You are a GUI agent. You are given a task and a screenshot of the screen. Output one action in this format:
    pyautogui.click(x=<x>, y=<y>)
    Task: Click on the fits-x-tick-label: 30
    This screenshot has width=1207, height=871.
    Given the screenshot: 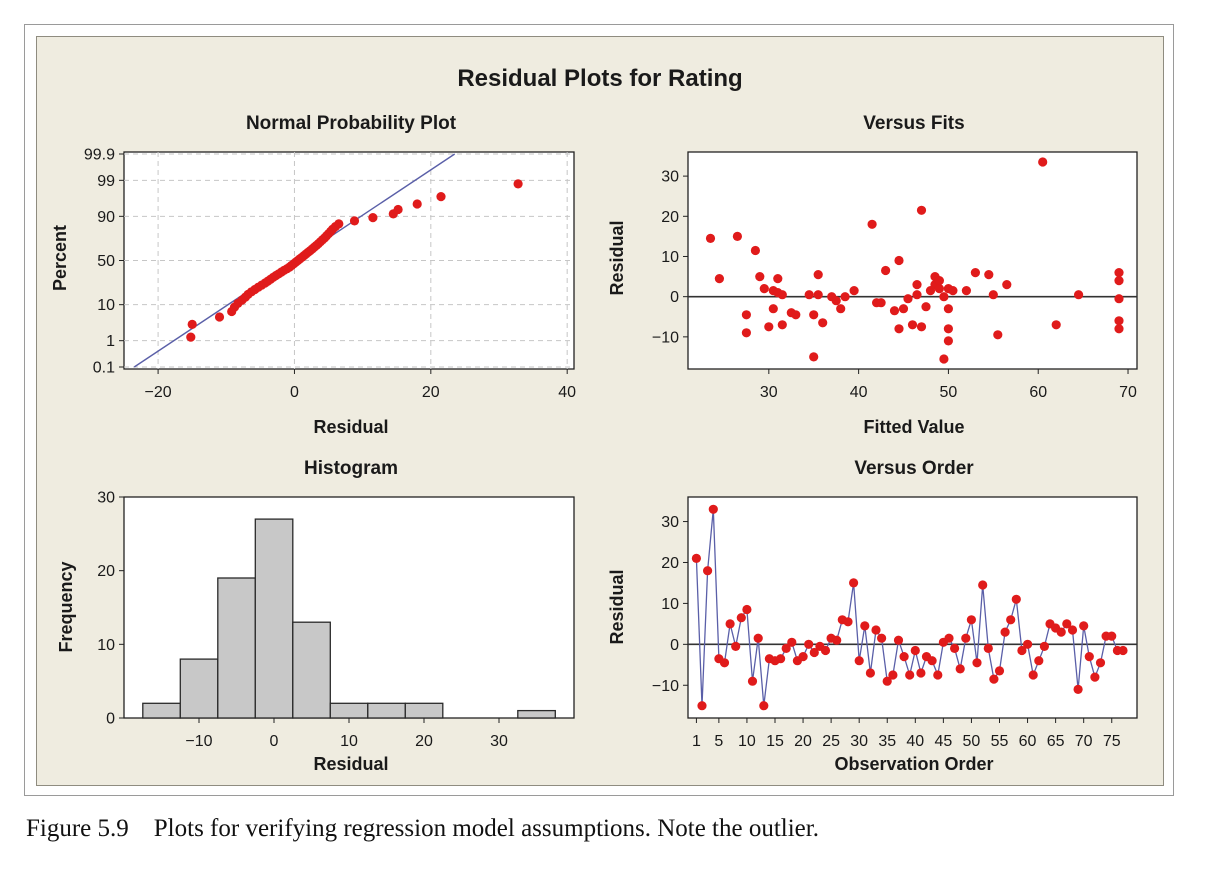 What is the action you would take?
    pyautogui.click(x=769, y=392)
    